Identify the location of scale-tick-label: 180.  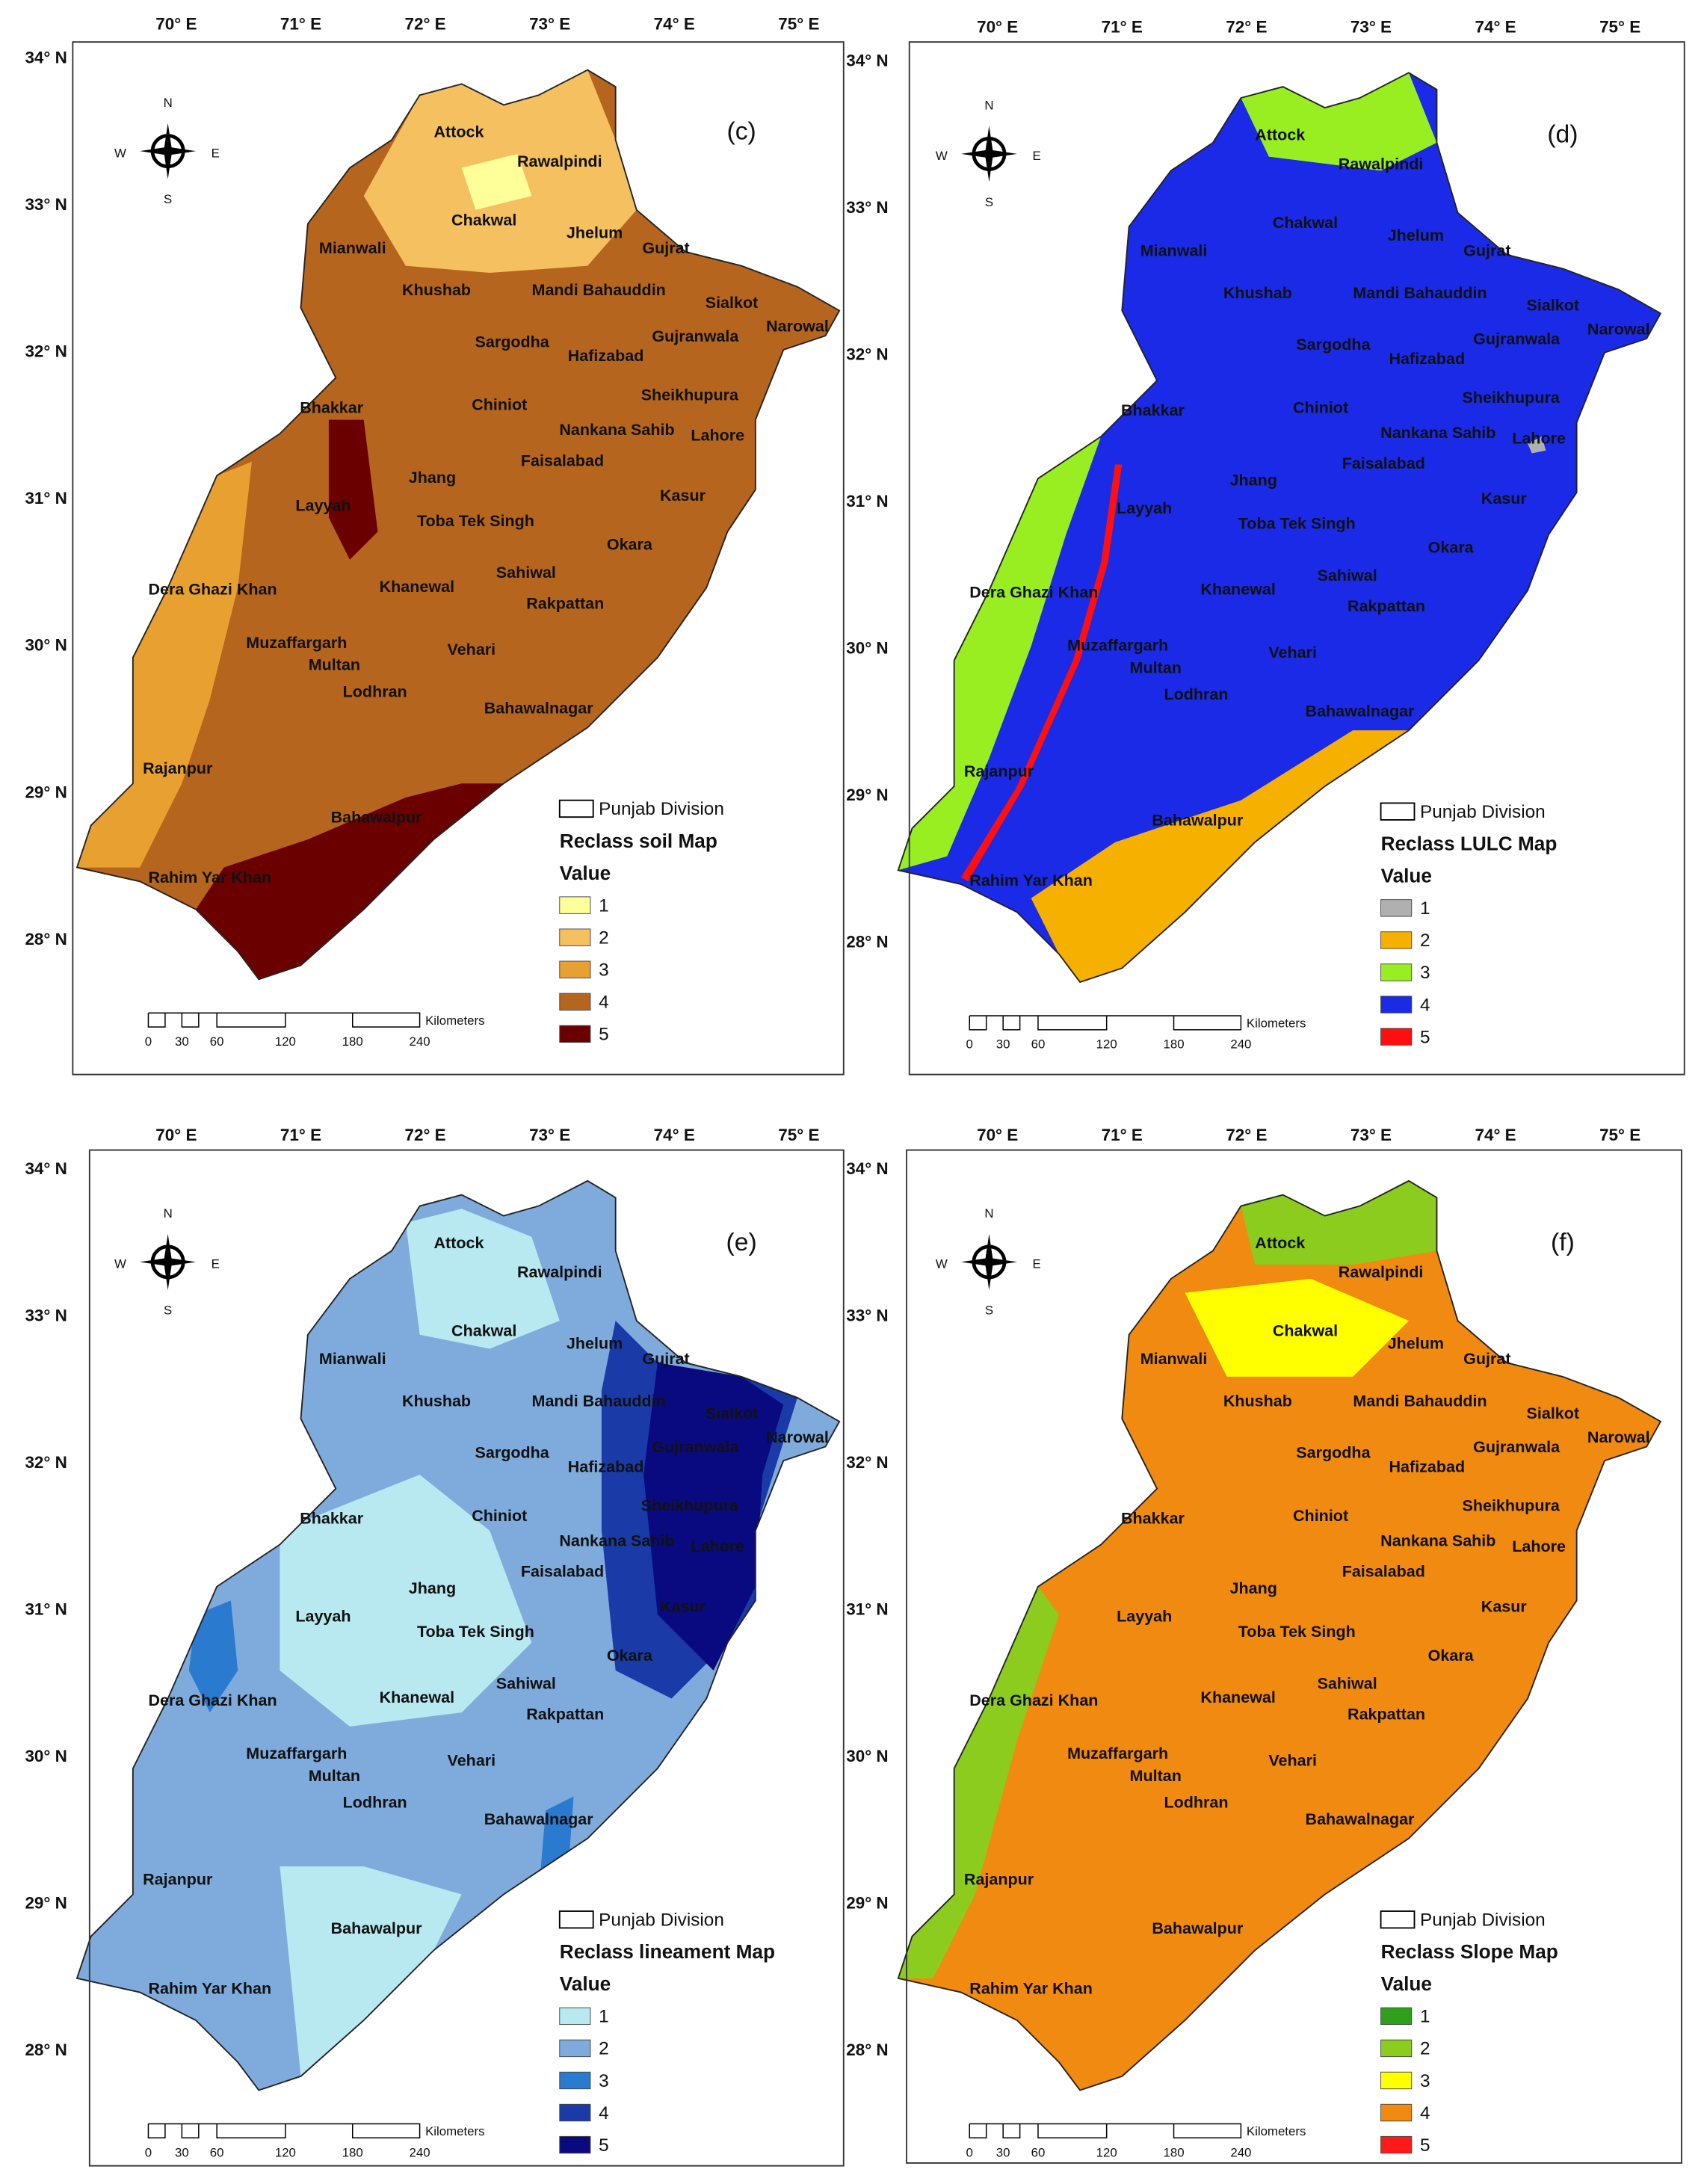
(1173, 2152).